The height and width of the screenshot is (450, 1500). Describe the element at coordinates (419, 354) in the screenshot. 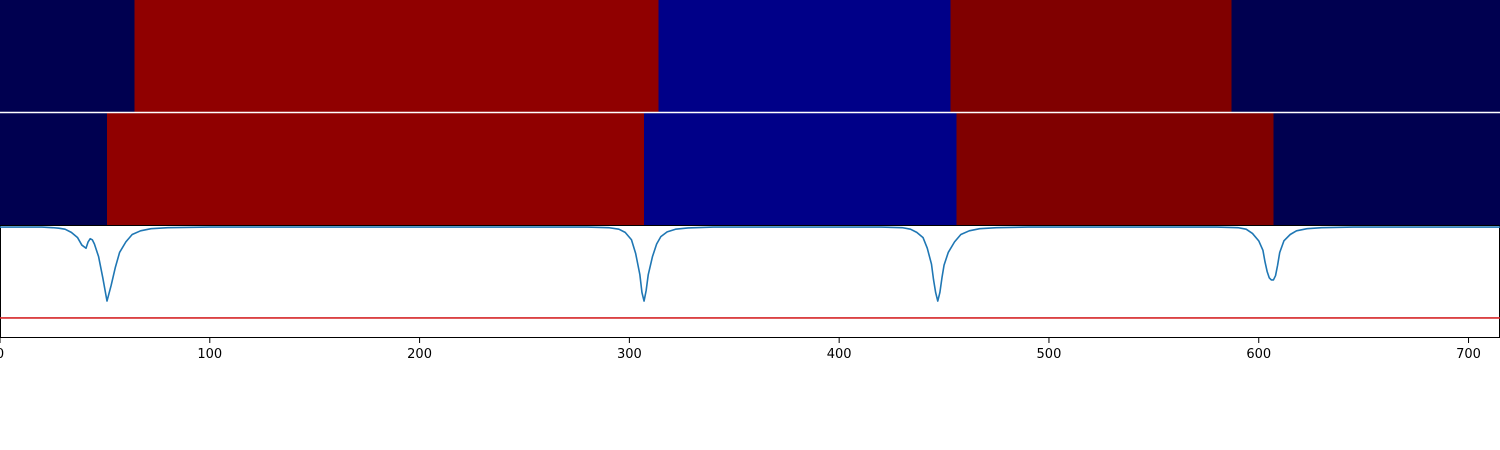

I see `x-tick-label: 200` at that location.